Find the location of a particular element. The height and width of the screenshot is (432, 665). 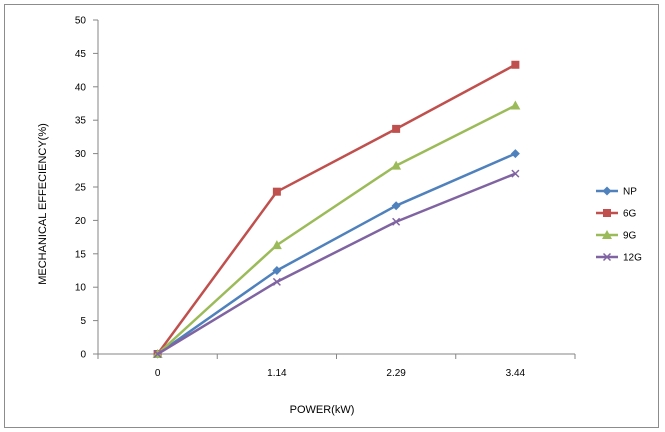

y-tick-label: 5 is located at coordinates (83, 321).